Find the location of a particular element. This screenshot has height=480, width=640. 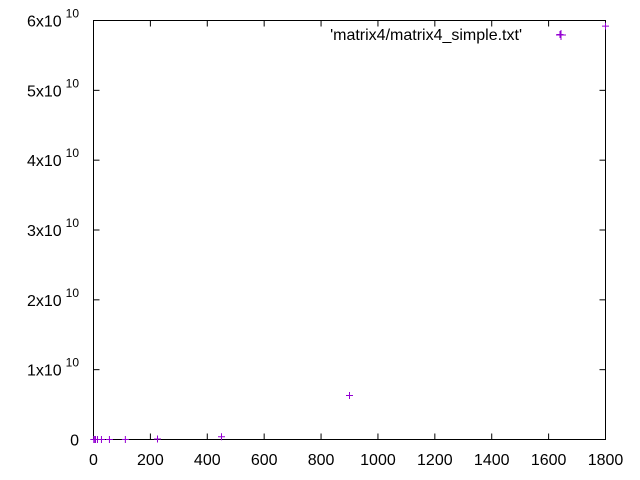

y-tick-label: 1x10 10 is located at coordinates (53, 368).